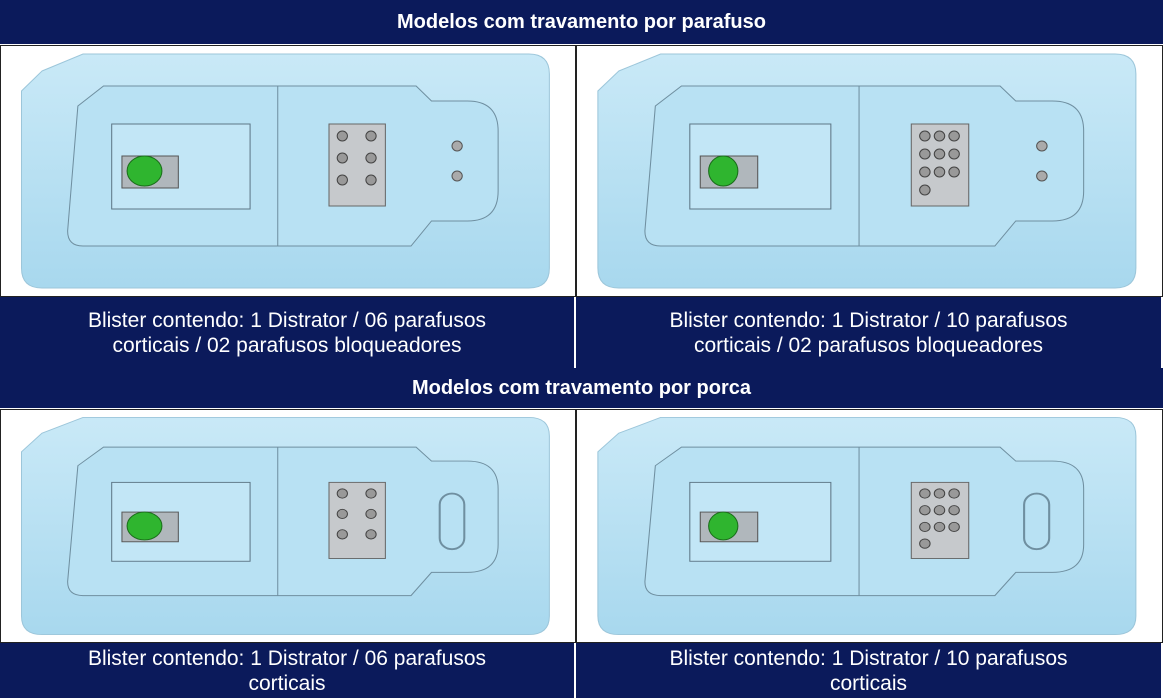  I want to click on section-header: Modelos com travamento por porca, so click(581, 388).